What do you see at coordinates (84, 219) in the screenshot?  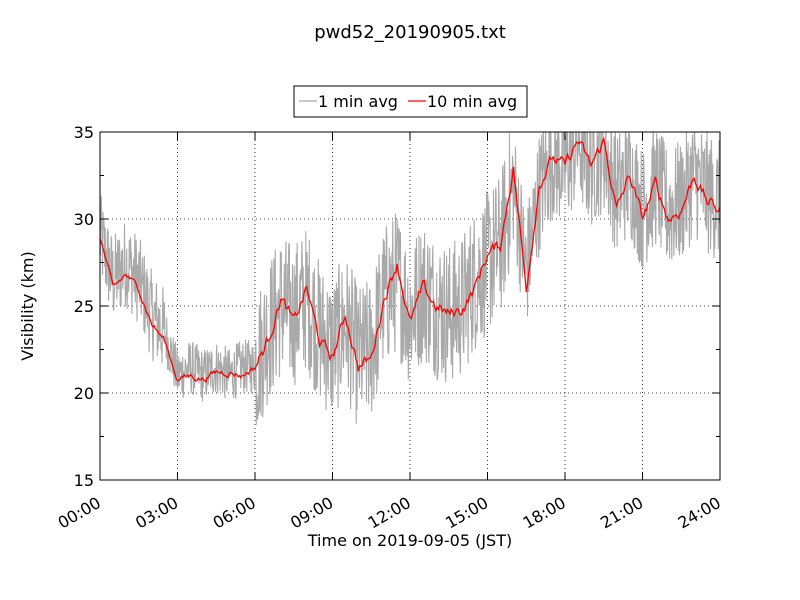 I see `y-tick-label: 30` at bounding box center [84, 219].